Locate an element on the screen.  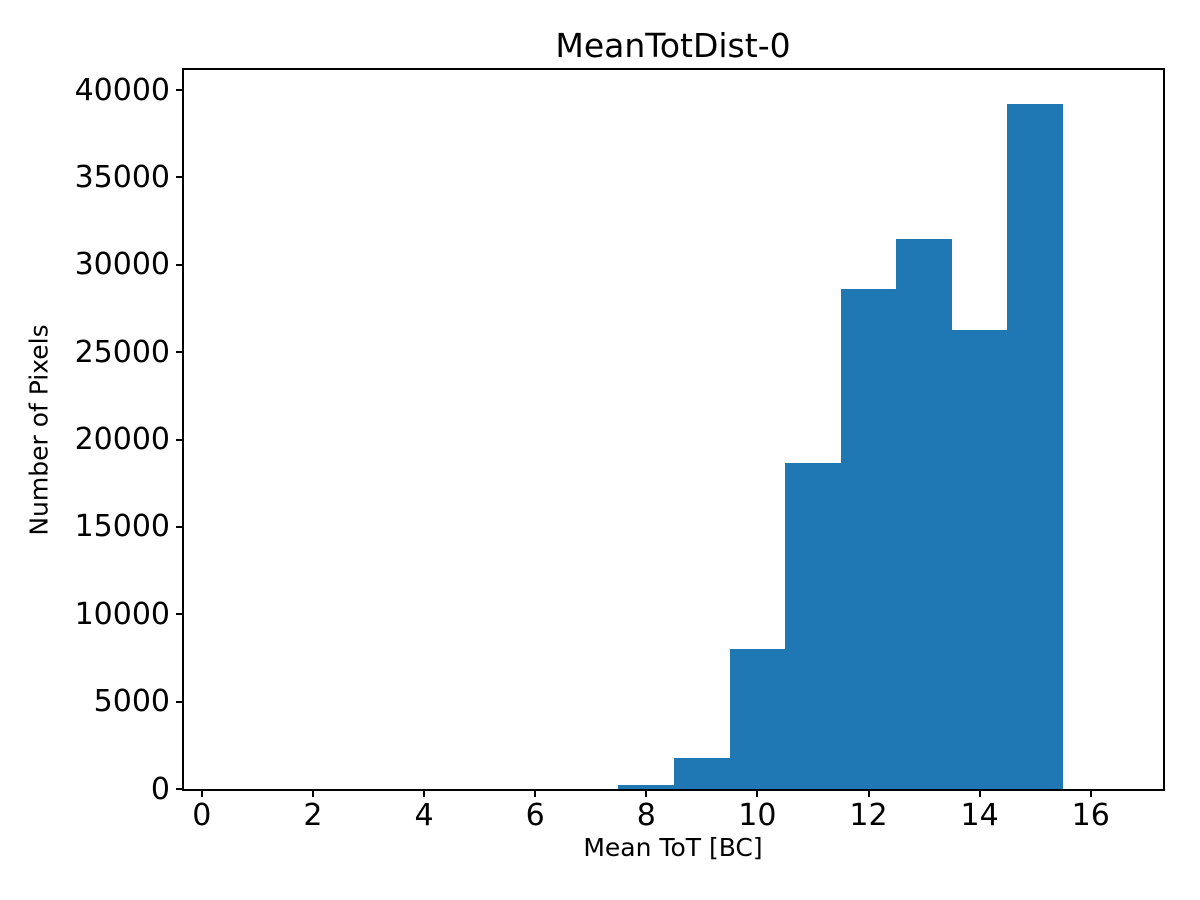
y-tick-label: 35000 is located at coordinates (122, 177).